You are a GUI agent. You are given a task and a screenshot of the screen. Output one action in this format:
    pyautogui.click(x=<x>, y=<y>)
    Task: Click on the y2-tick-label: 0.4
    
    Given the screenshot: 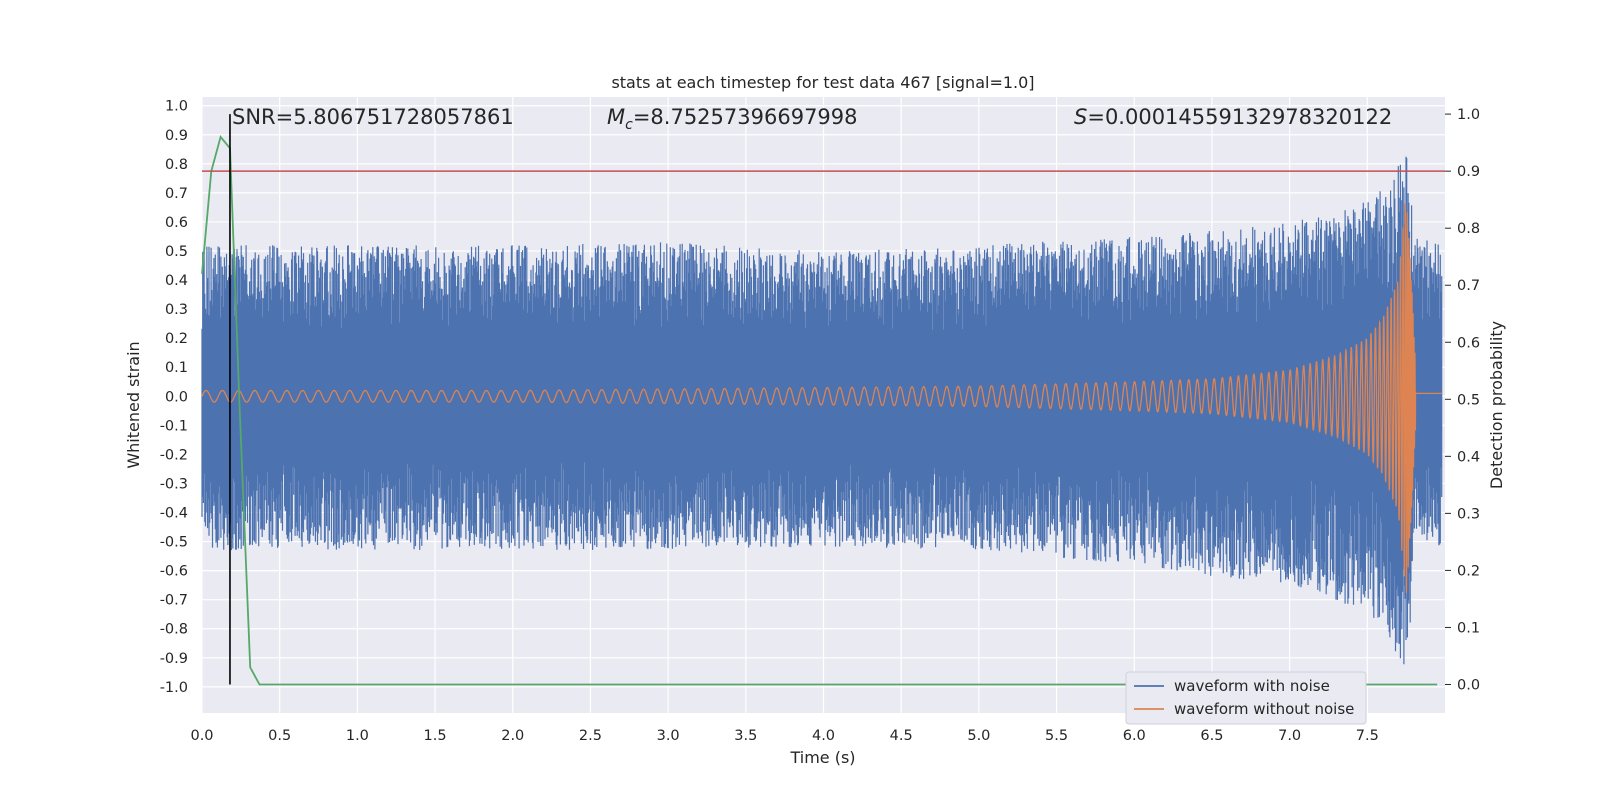 What is the action you would take?
    pyautogui.click(x=1468, y=457)
    